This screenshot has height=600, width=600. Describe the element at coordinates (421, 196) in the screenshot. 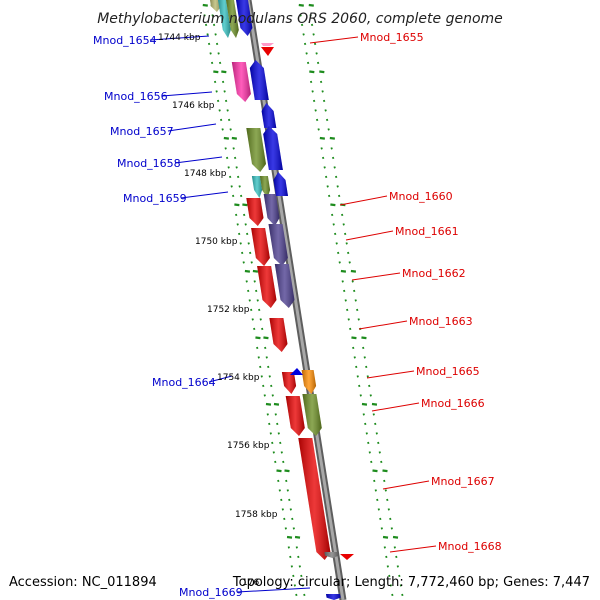

I see `gene-label-mnod-1660: Mnod_1660` at that location.